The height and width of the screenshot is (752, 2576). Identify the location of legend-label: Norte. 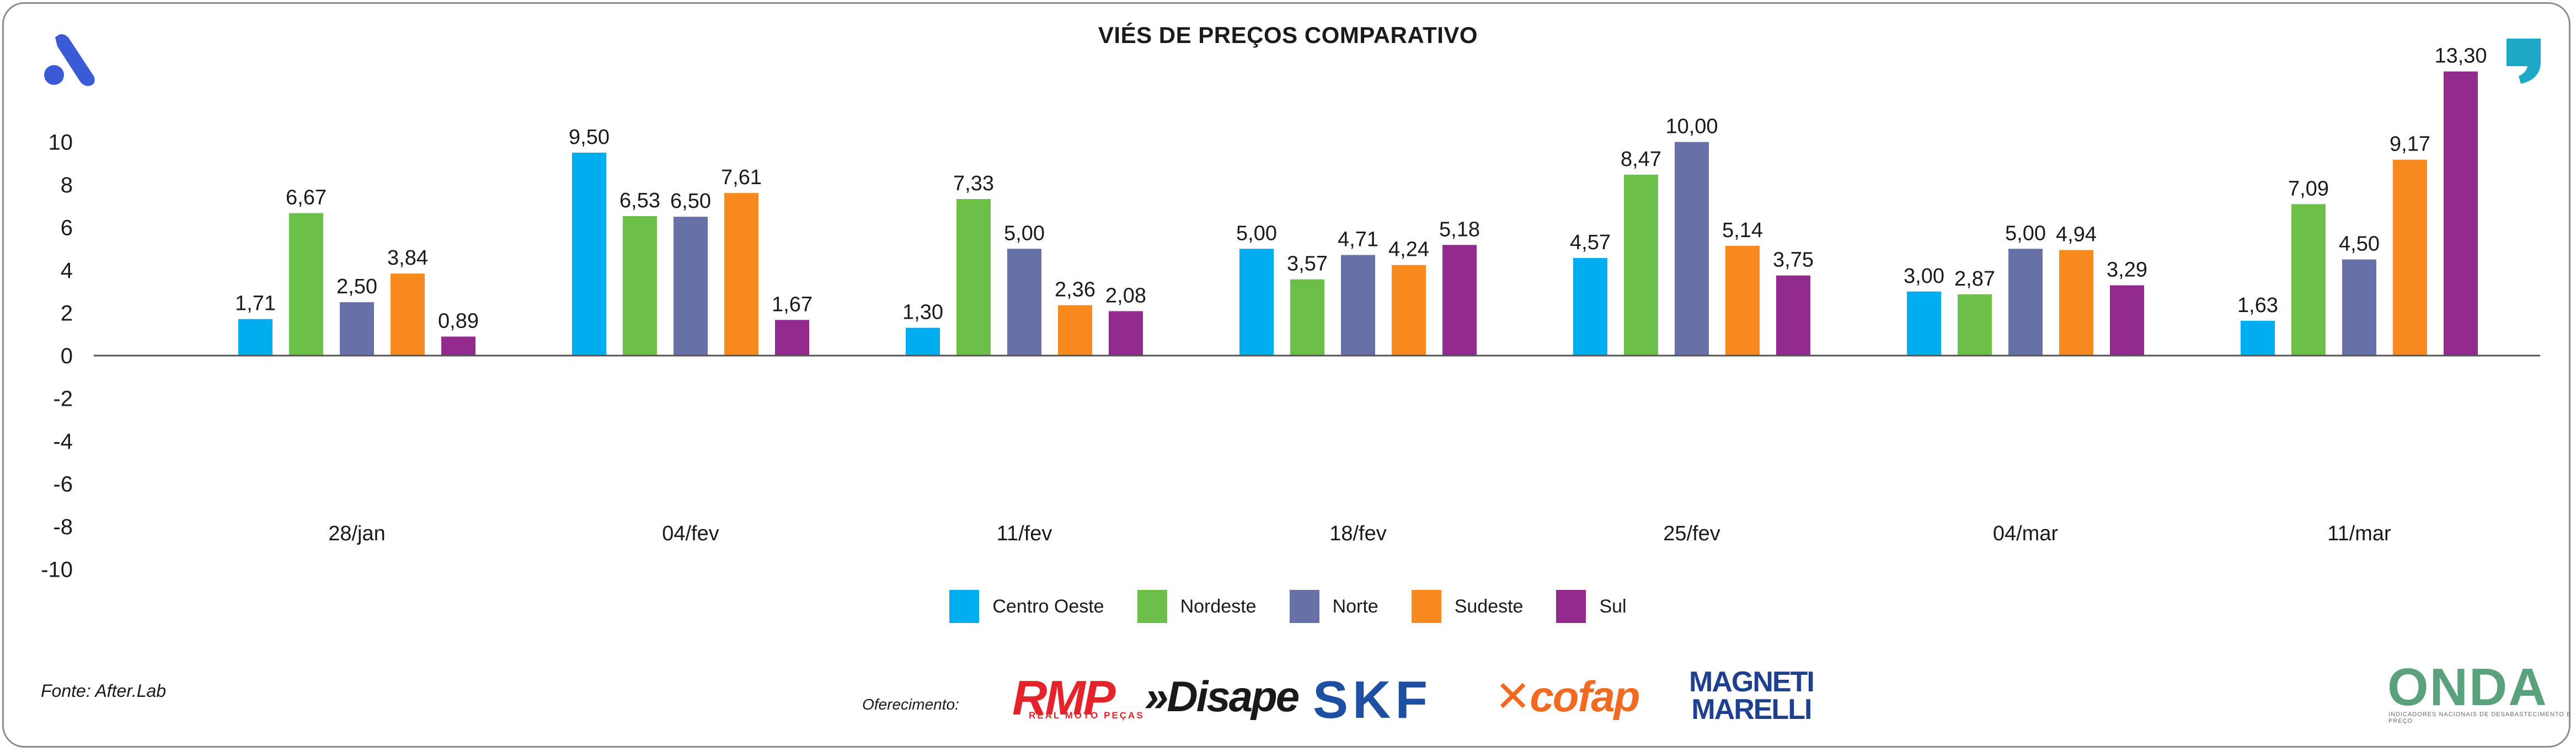
(1355, 606).